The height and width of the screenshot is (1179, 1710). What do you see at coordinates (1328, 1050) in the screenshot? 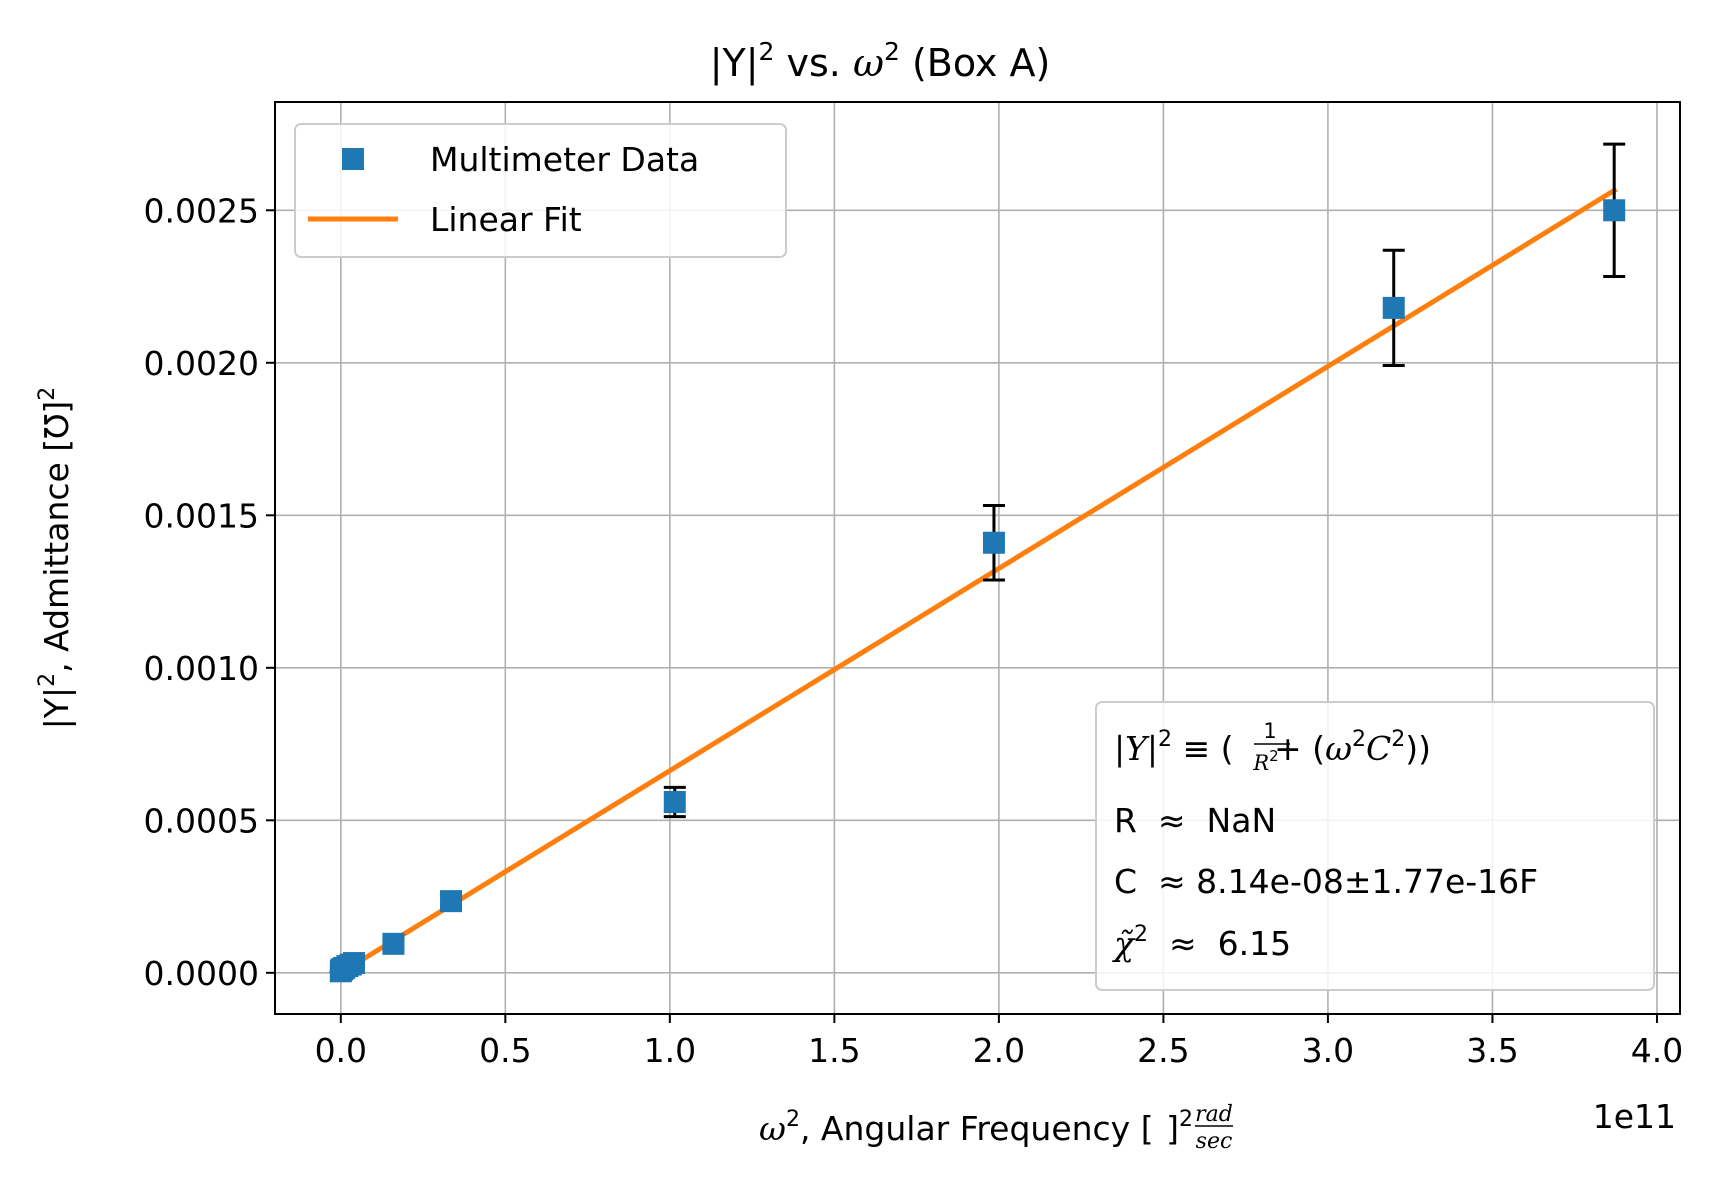
I see `x-tick-label: 3.0` at bounding box center [1328, 1050].